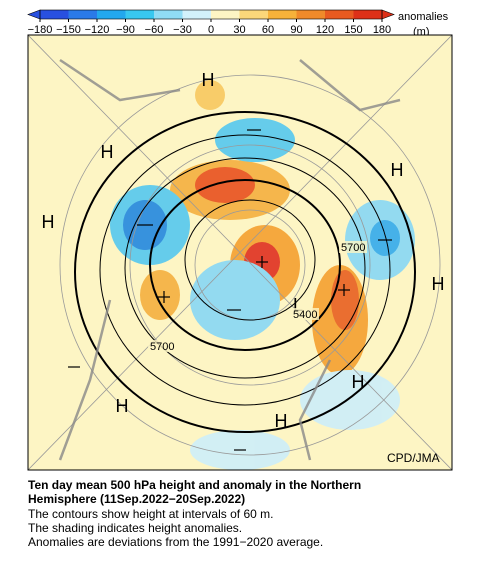 The width and height of the screenshot is (480, 570). What do you see at coordinates (239, 30) in the screenshot?
I see `colorbar-tick-label: 30` at bounding box center [239, 30].